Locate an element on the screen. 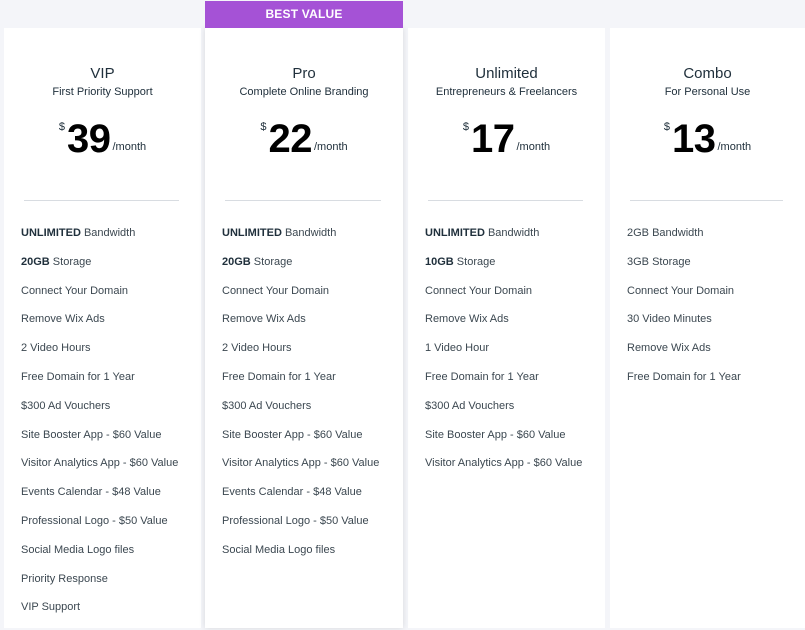 The image size is (805, 630). price-amount: 22 is located at coordinates (290, 139).